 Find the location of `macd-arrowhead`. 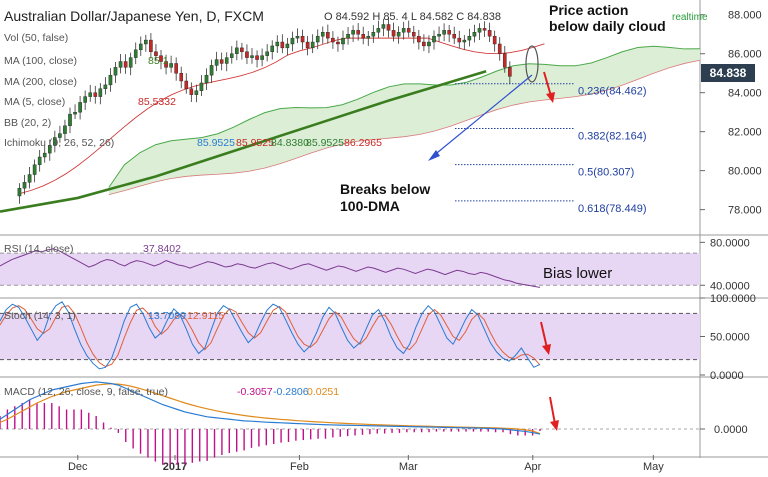

macd-arrowhead is located at coordinates (554, 425).